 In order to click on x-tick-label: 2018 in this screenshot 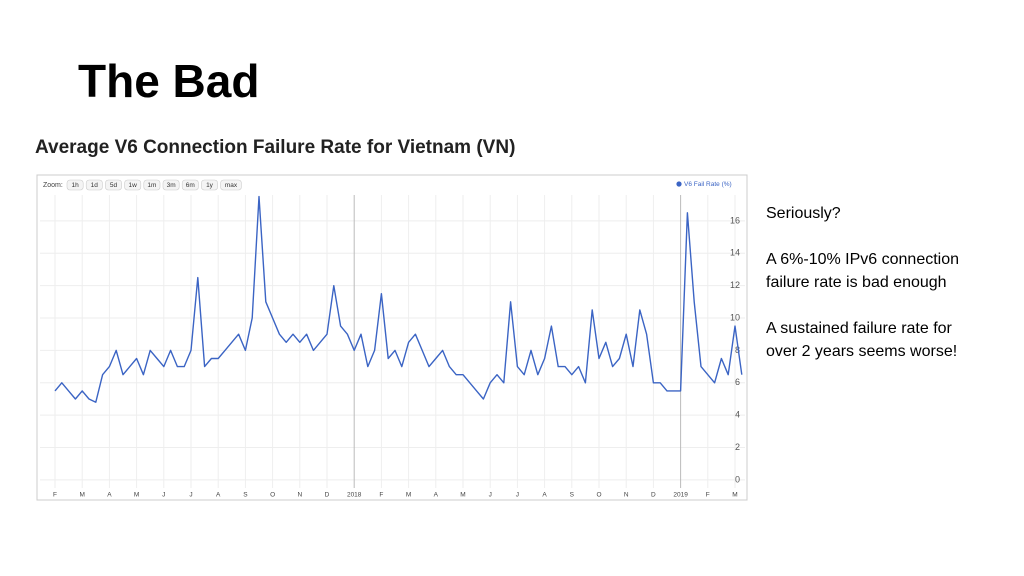, I will do `click(354, 495)`.